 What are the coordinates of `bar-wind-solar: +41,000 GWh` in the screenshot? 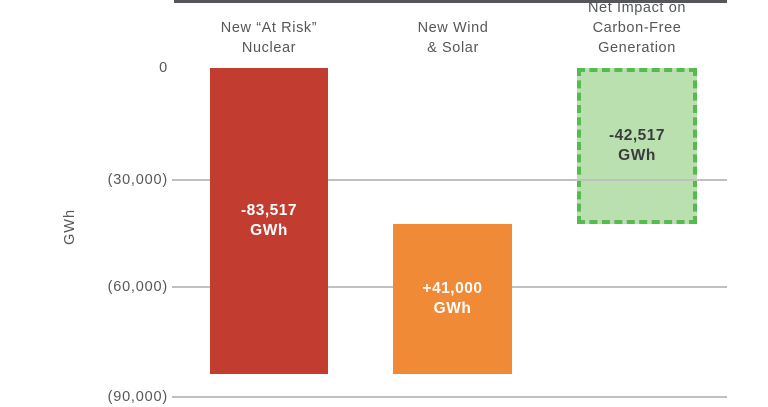 It's located at (452, 299).